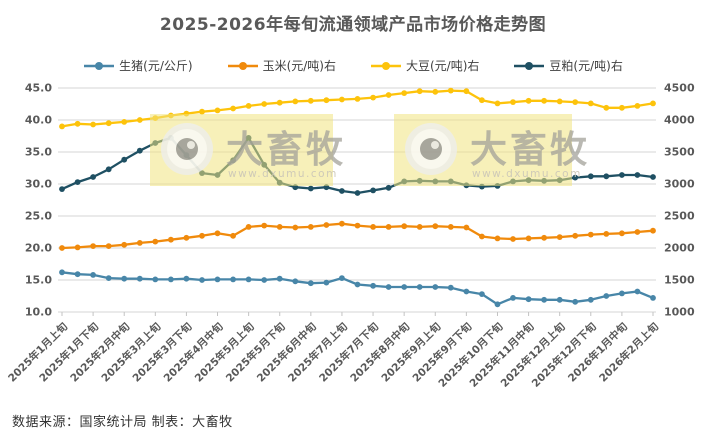 The height and width of the screenshot is (438, 706). Describe the element at coordinates (38, 88) in the screenshot. I see `y-axis-tick-label-left: 45.0` at that location.